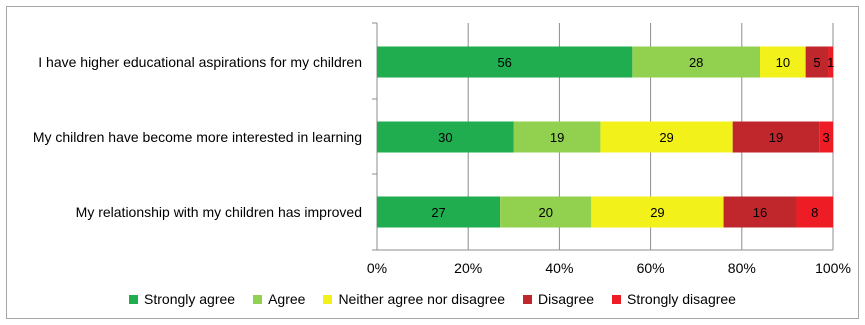 This screenshot has width=865, height=325. I want to click on data-label: 27, so click(438, 212).